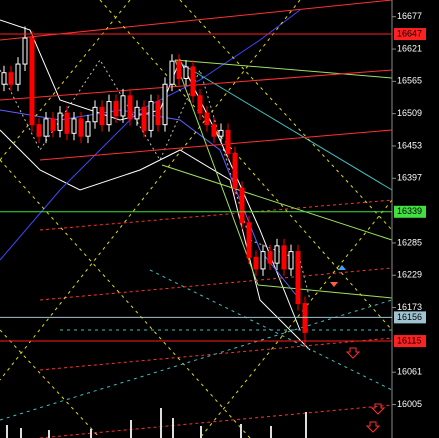 The height and width of the screenshot is (438, 439). I want to click on y-tick-label: 16677, so click(409, 16).